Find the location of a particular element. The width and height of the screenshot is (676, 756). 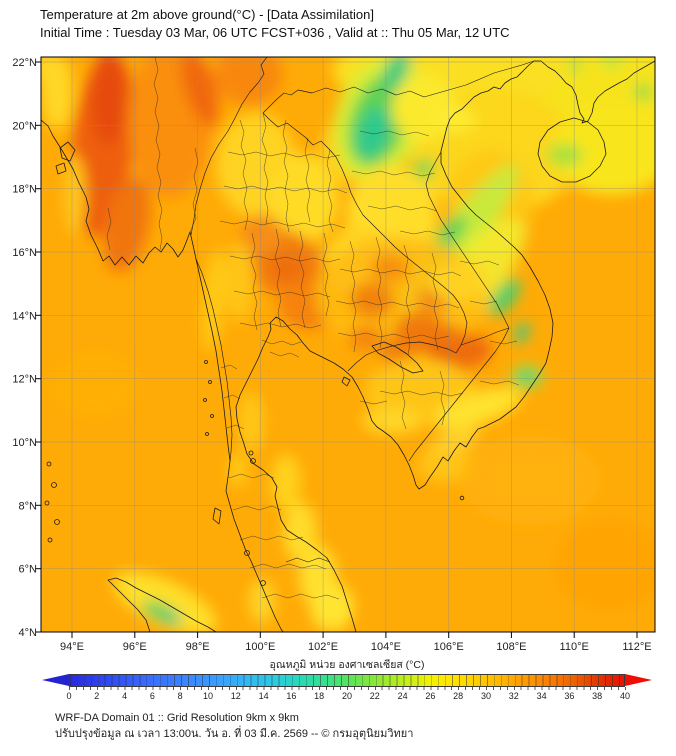

colorbar-tick-label: 20 is located at coordinates (346, 696).